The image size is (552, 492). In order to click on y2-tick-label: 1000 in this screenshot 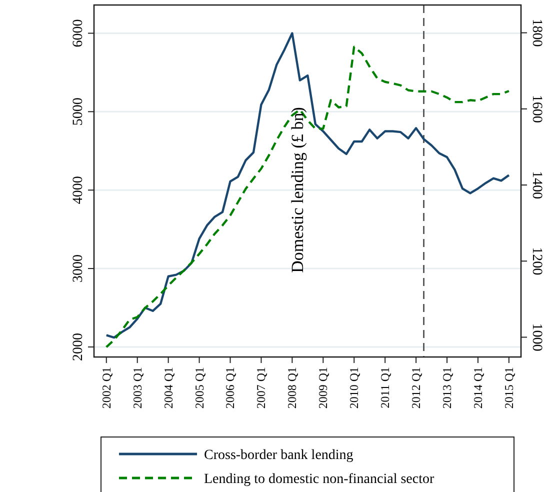, I will do `click(536, 337)`.